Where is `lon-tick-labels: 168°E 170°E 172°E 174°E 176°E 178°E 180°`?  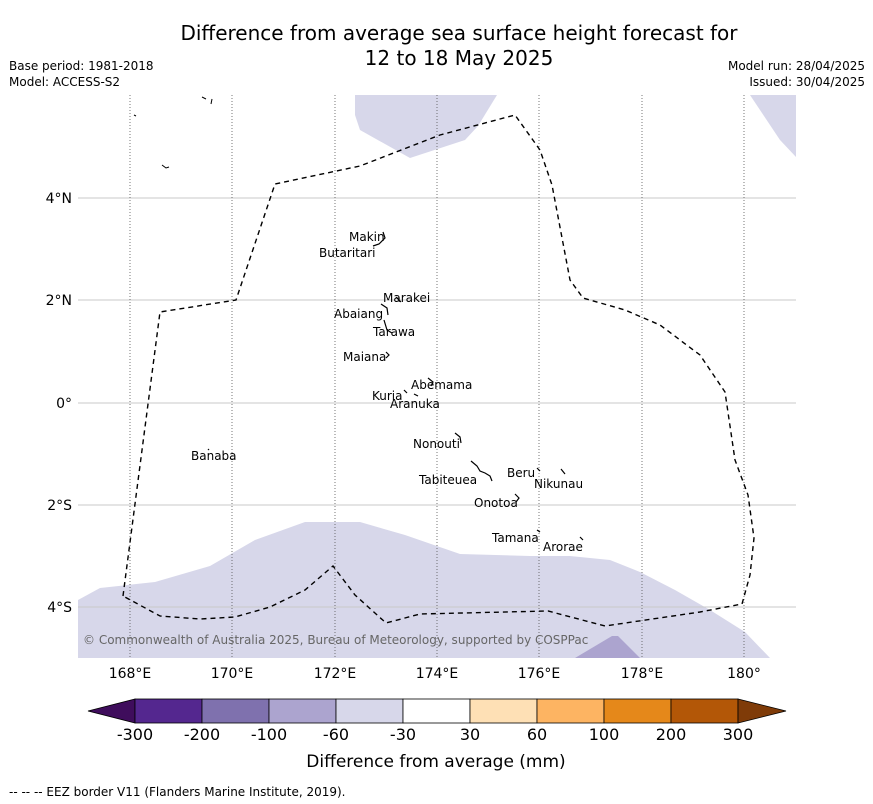 lon-tick-labels: 168°E 170°E 172°E 174°E 176°E 178°E 180° is located at coordinates (435, 674).